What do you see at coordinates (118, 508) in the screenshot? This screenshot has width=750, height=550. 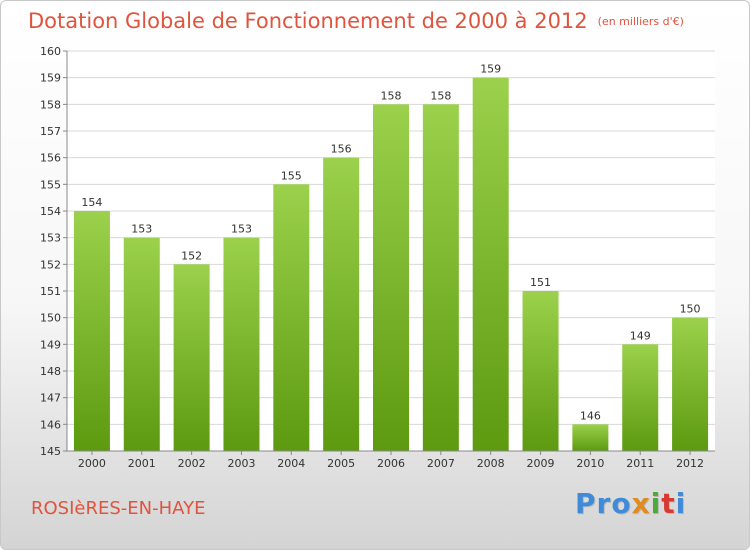 I see `commune-name: ROSIèRES-EN-HAYE` at bounding box center [118, 508].